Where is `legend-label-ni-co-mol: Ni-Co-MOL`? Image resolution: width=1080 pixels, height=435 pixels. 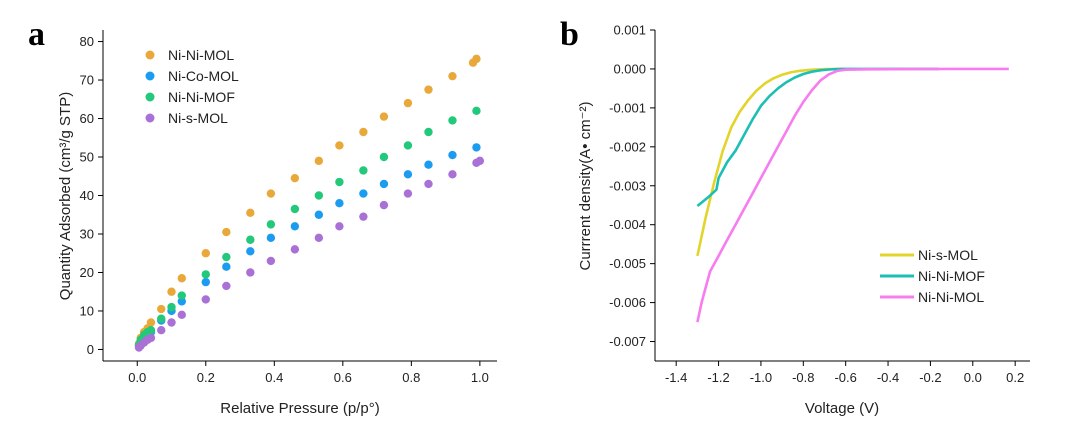 legend-label-ni-co-mol: Ni-Co-MOL is located at coordinates (203, 76).